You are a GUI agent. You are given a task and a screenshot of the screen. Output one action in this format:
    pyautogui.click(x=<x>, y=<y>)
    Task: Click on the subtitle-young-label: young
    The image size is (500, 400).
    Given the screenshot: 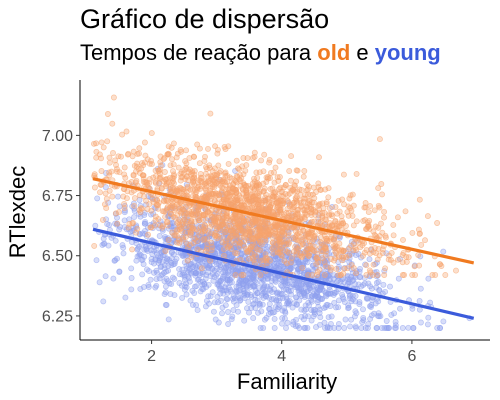 What is the action you would take?
    pyautogui.click(x=407, y=52)
    